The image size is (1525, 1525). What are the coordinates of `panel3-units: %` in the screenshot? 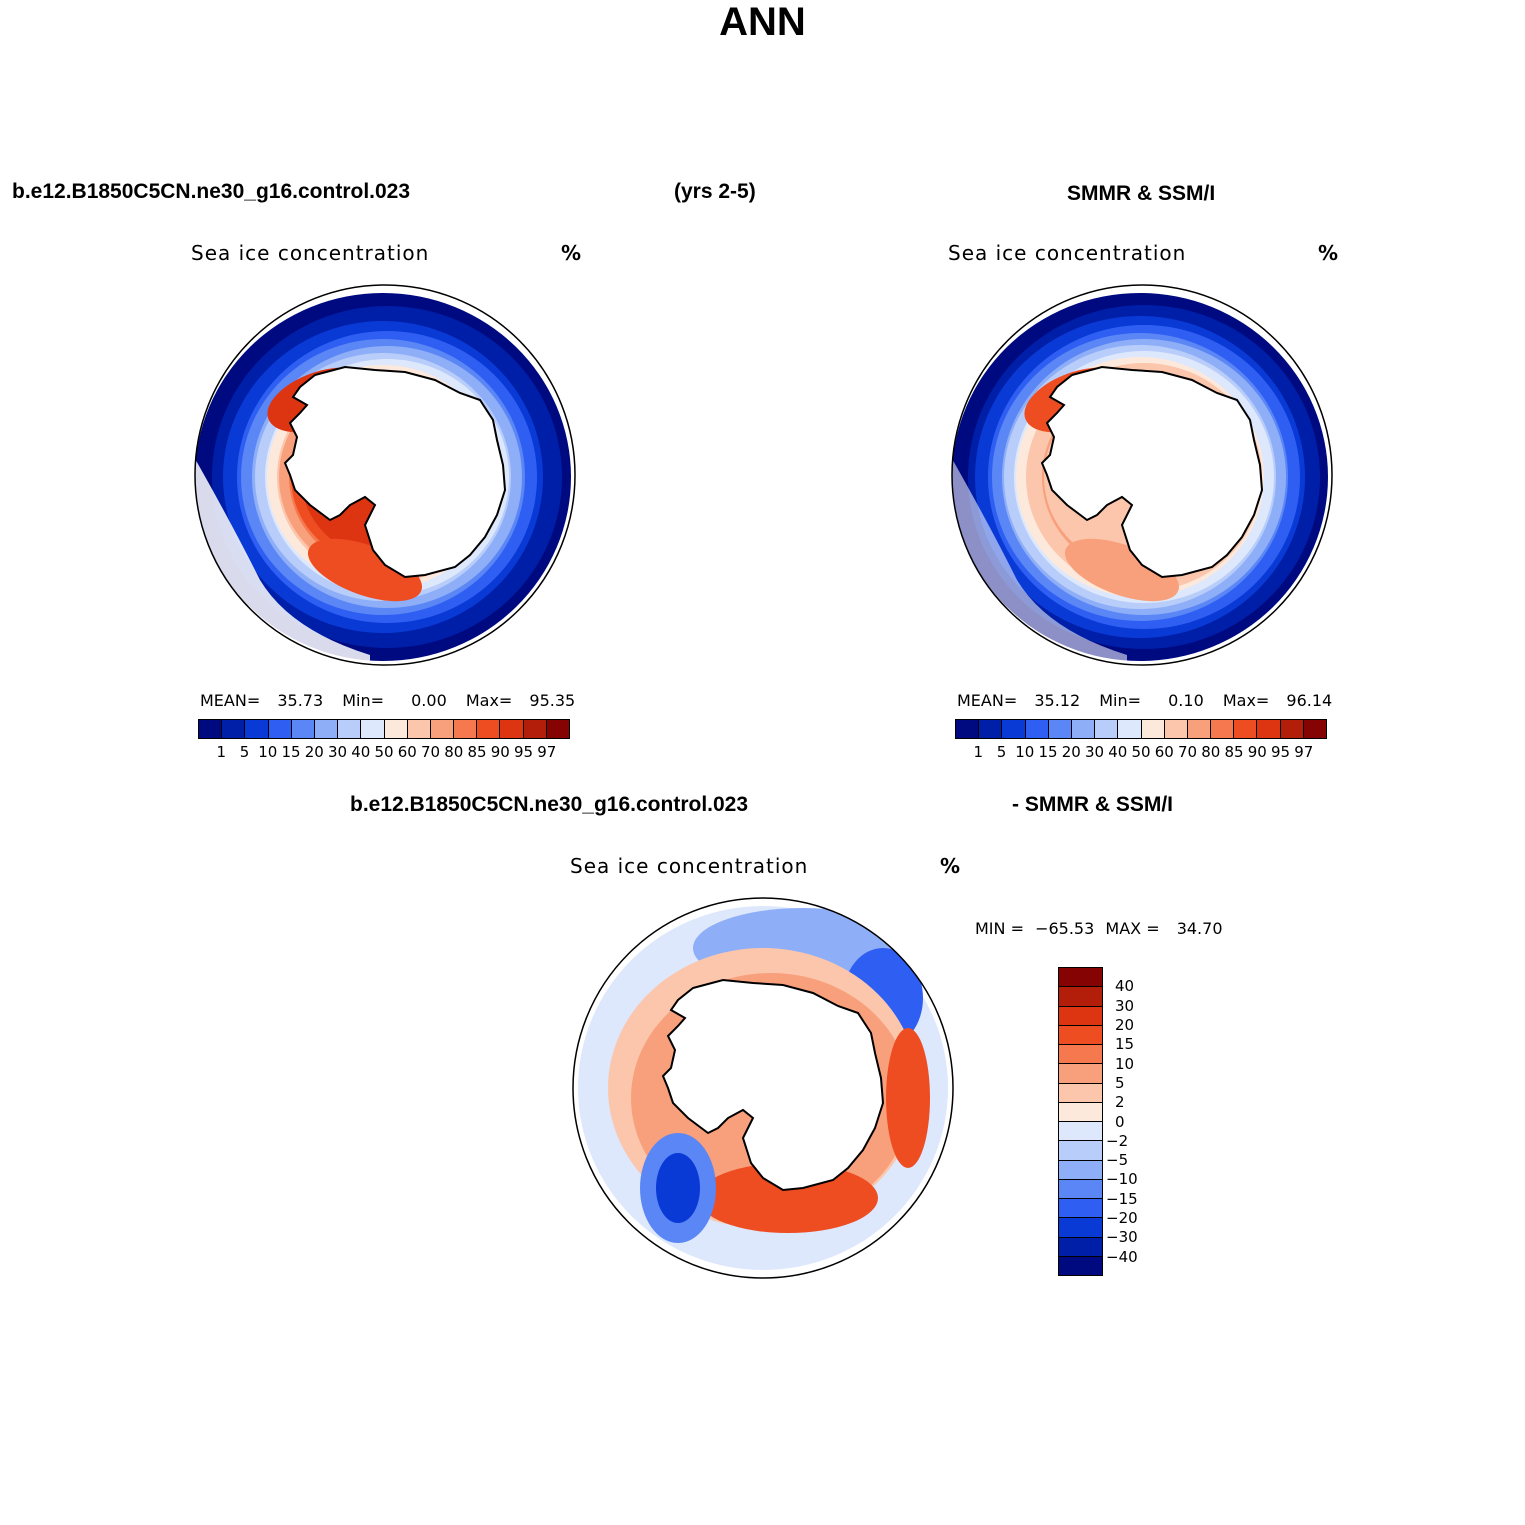 It's located at (950, 866).